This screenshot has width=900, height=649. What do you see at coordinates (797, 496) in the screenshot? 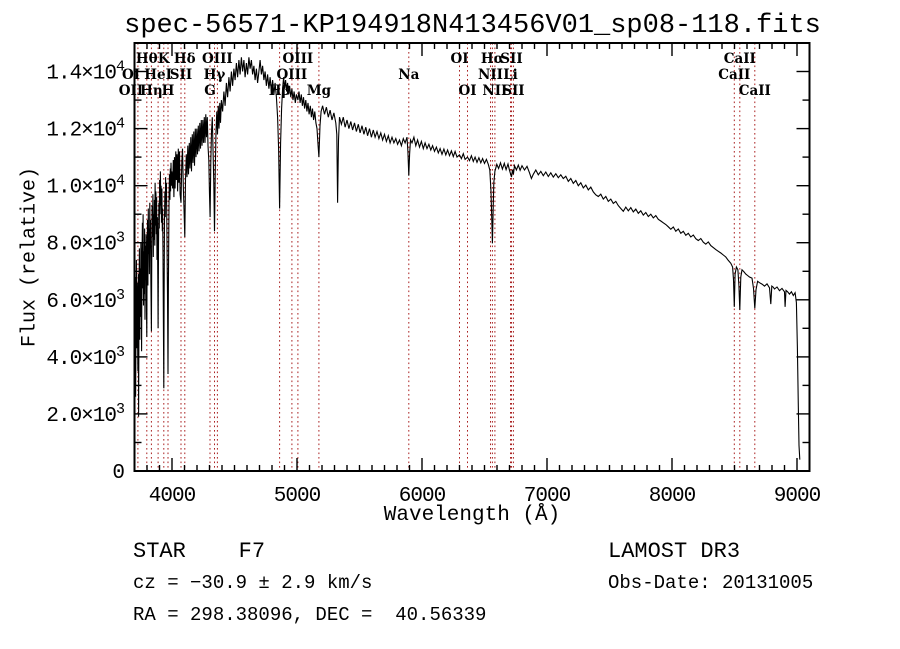
I see `x-tick-label: 9000` at bounding box center [797, 496].